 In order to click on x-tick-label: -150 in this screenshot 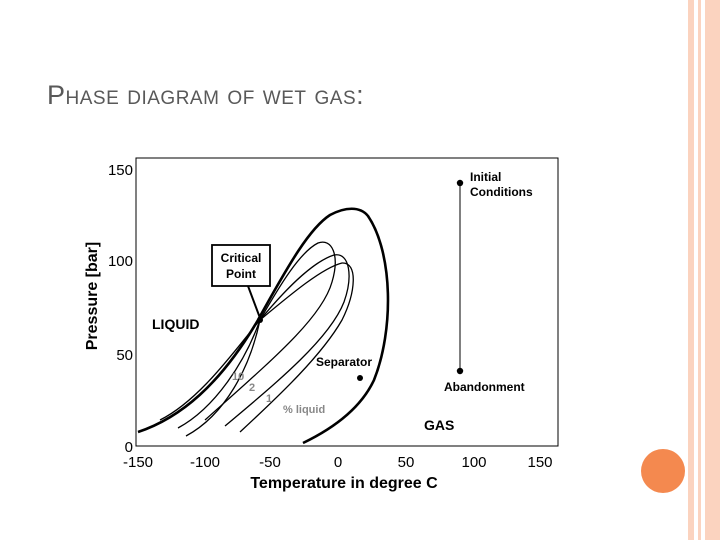, I will do `click(138, 462)`.